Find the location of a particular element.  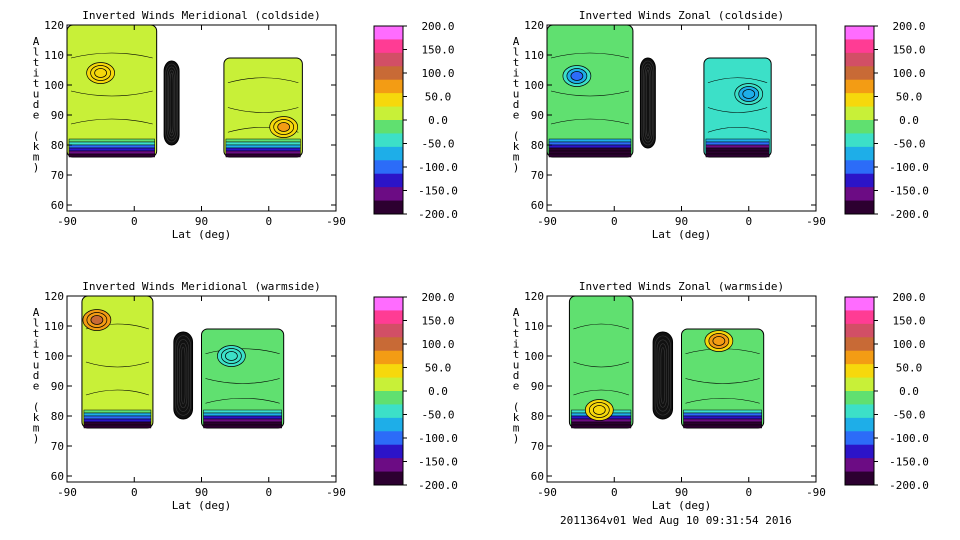

x-axis-label: Lat (deg) is located at coordinates (202, 234).